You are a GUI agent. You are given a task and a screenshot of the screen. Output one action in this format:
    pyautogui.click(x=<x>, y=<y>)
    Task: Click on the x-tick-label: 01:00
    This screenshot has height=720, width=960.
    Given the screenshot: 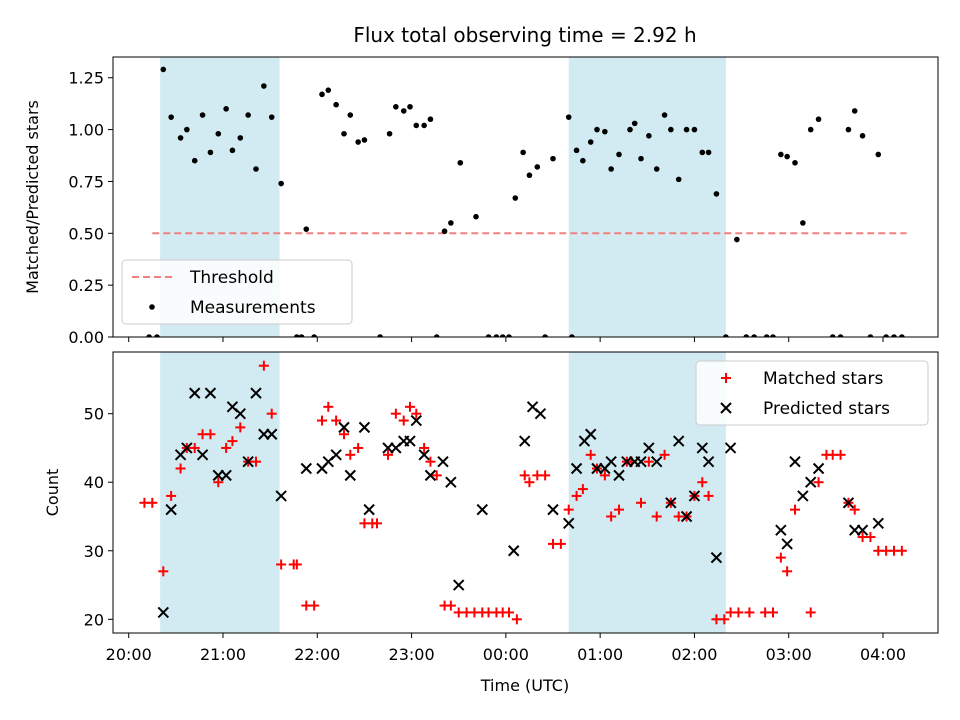 What is the action you would take?
    pyautogui.click(x=600, y=654)
    